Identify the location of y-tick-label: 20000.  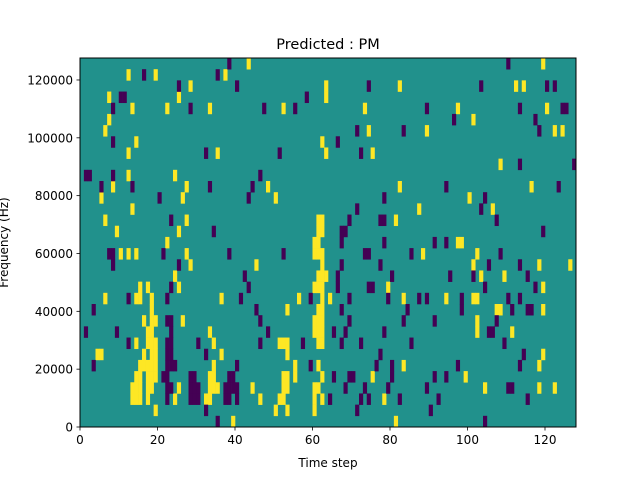
(54, 370).